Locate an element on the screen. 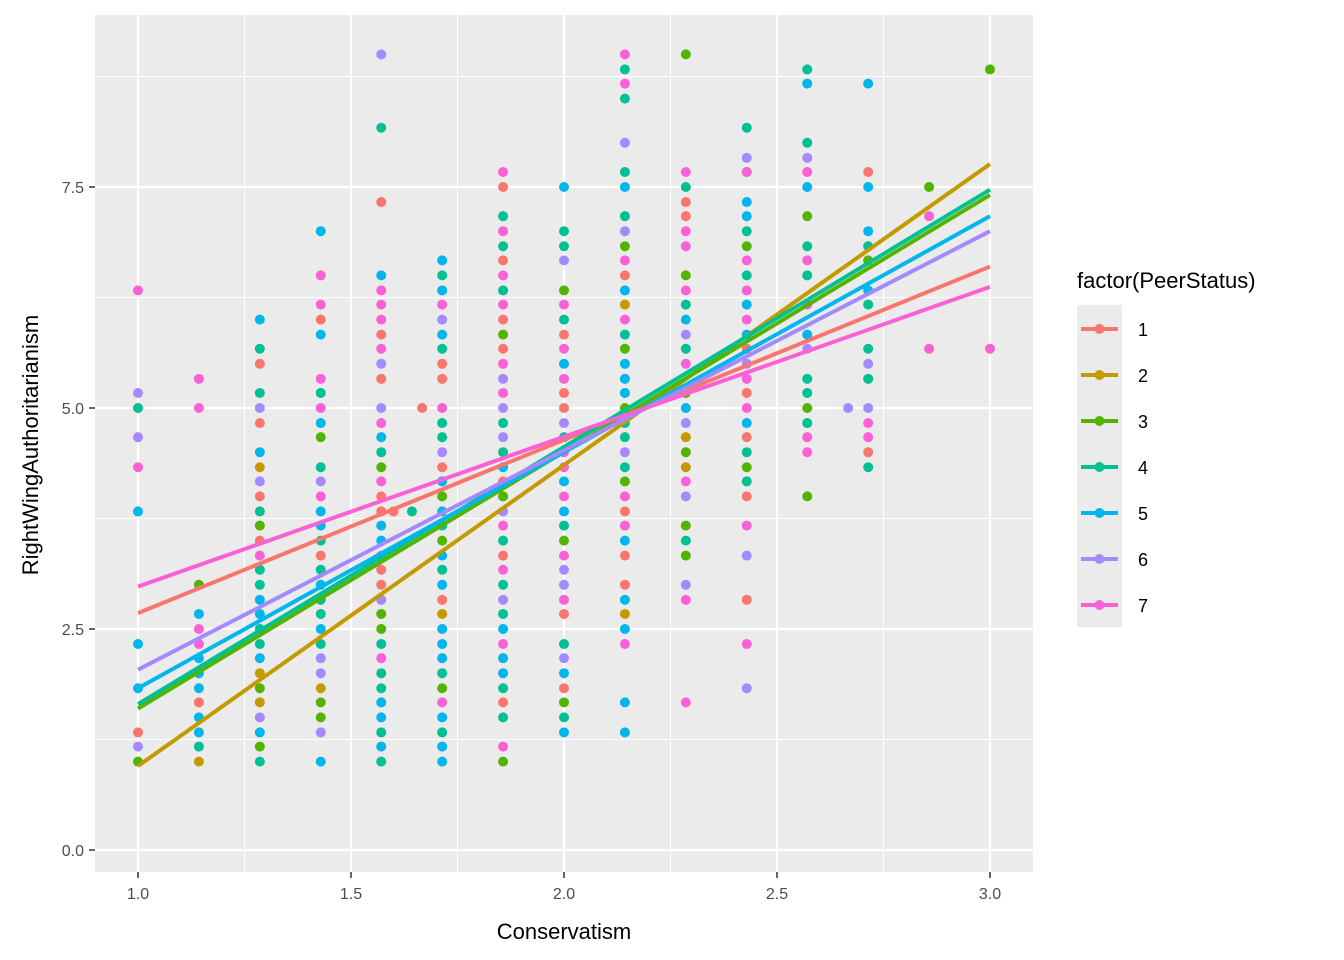 The height and width of the screenshot is (960, 1344). legend-label-3: 3 is located at coordinates (1143, 422).